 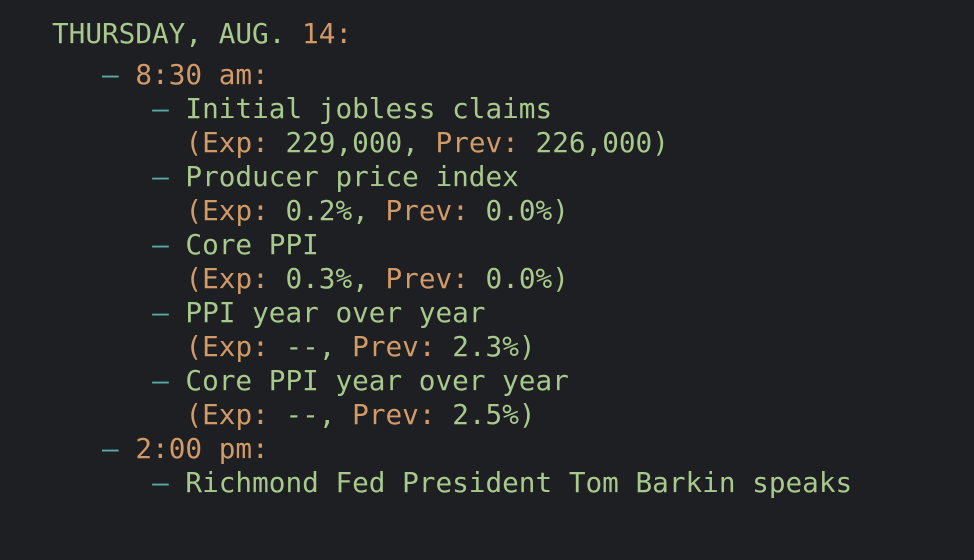 I want to click on event: – PPI year over year, so click(x=318, y=313).